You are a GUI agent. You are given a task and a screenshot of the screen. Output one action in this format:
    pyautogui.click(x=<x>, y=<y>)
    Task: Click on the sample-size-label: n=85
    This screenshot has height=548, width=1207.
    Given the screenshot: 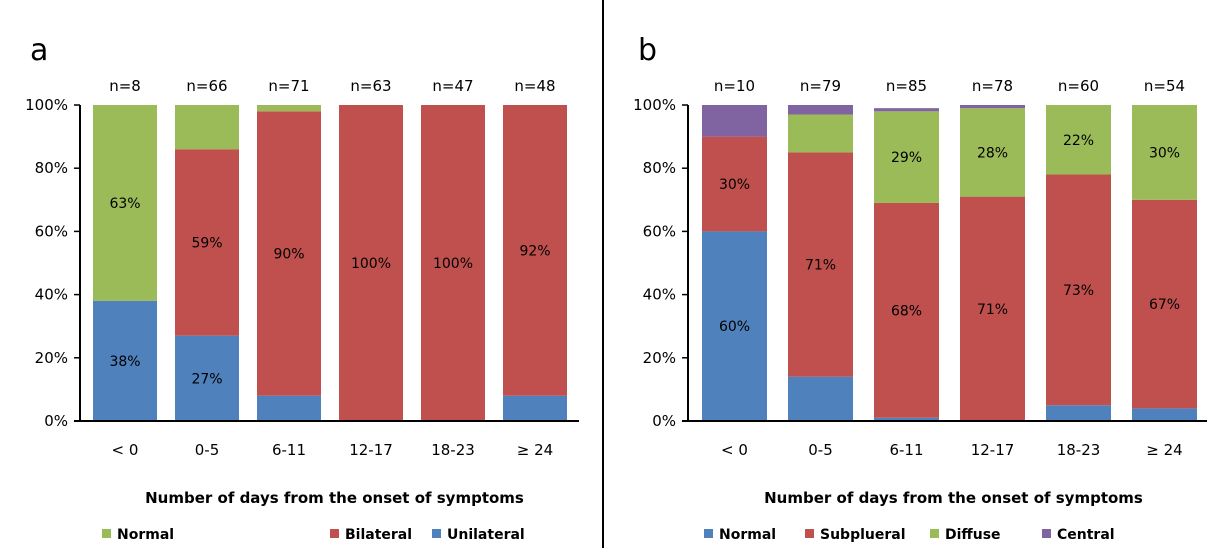 What is the action you would take?
    pyautogui.click(x=906, y=86)
    